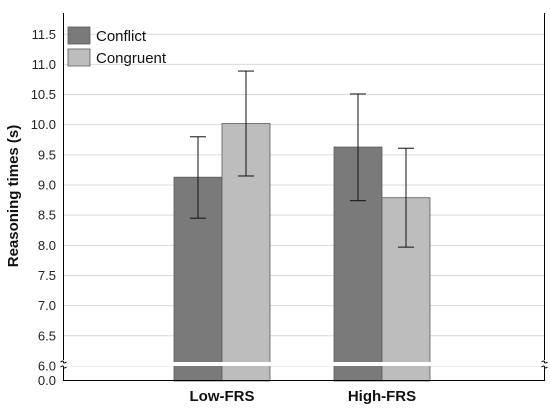  I want to click on y-tick-label: 7.0, so click(47, 305).